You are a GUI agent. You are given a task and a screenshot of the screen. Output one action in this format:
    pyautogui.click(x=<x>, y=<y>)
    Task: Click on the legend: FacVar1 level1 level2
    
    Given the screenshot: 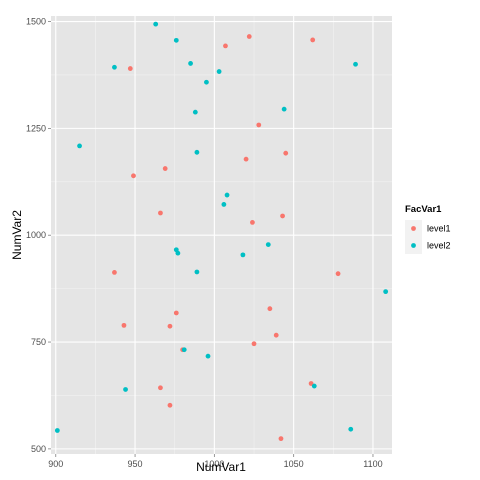 What is the action you would take?
    pyautogui.click(x=428, y=229)
    